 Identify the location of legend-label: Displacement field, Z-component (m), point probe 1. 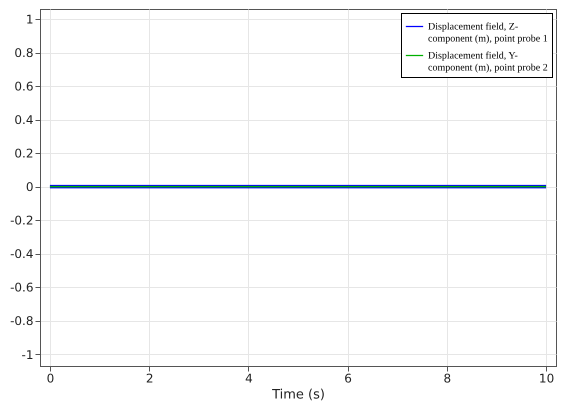
(488, 33).